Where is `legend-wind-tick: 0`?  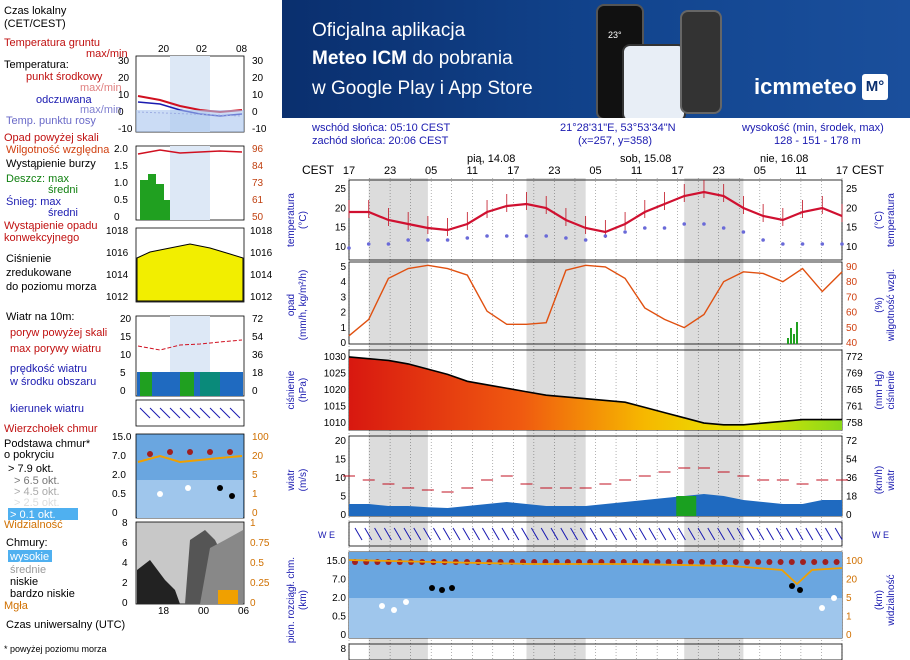
legend-wind-tick: 0 is located at coordinates (123, 391).